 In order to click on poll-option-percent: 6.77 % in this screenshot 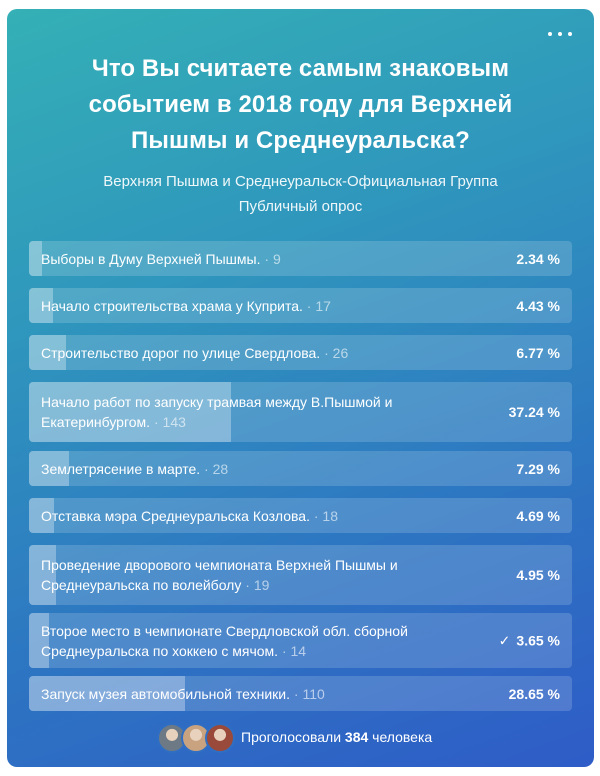, I will do `click(538, 353)`.